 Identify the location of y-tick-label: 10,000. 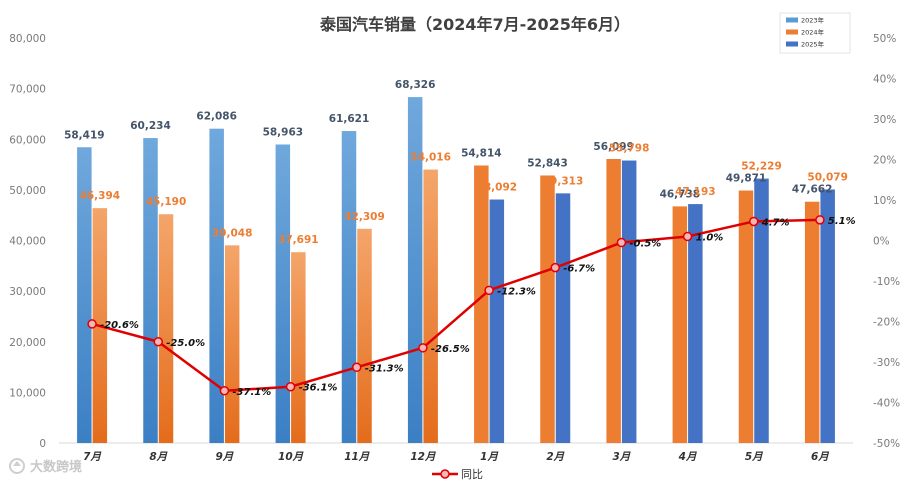
(27, 393).